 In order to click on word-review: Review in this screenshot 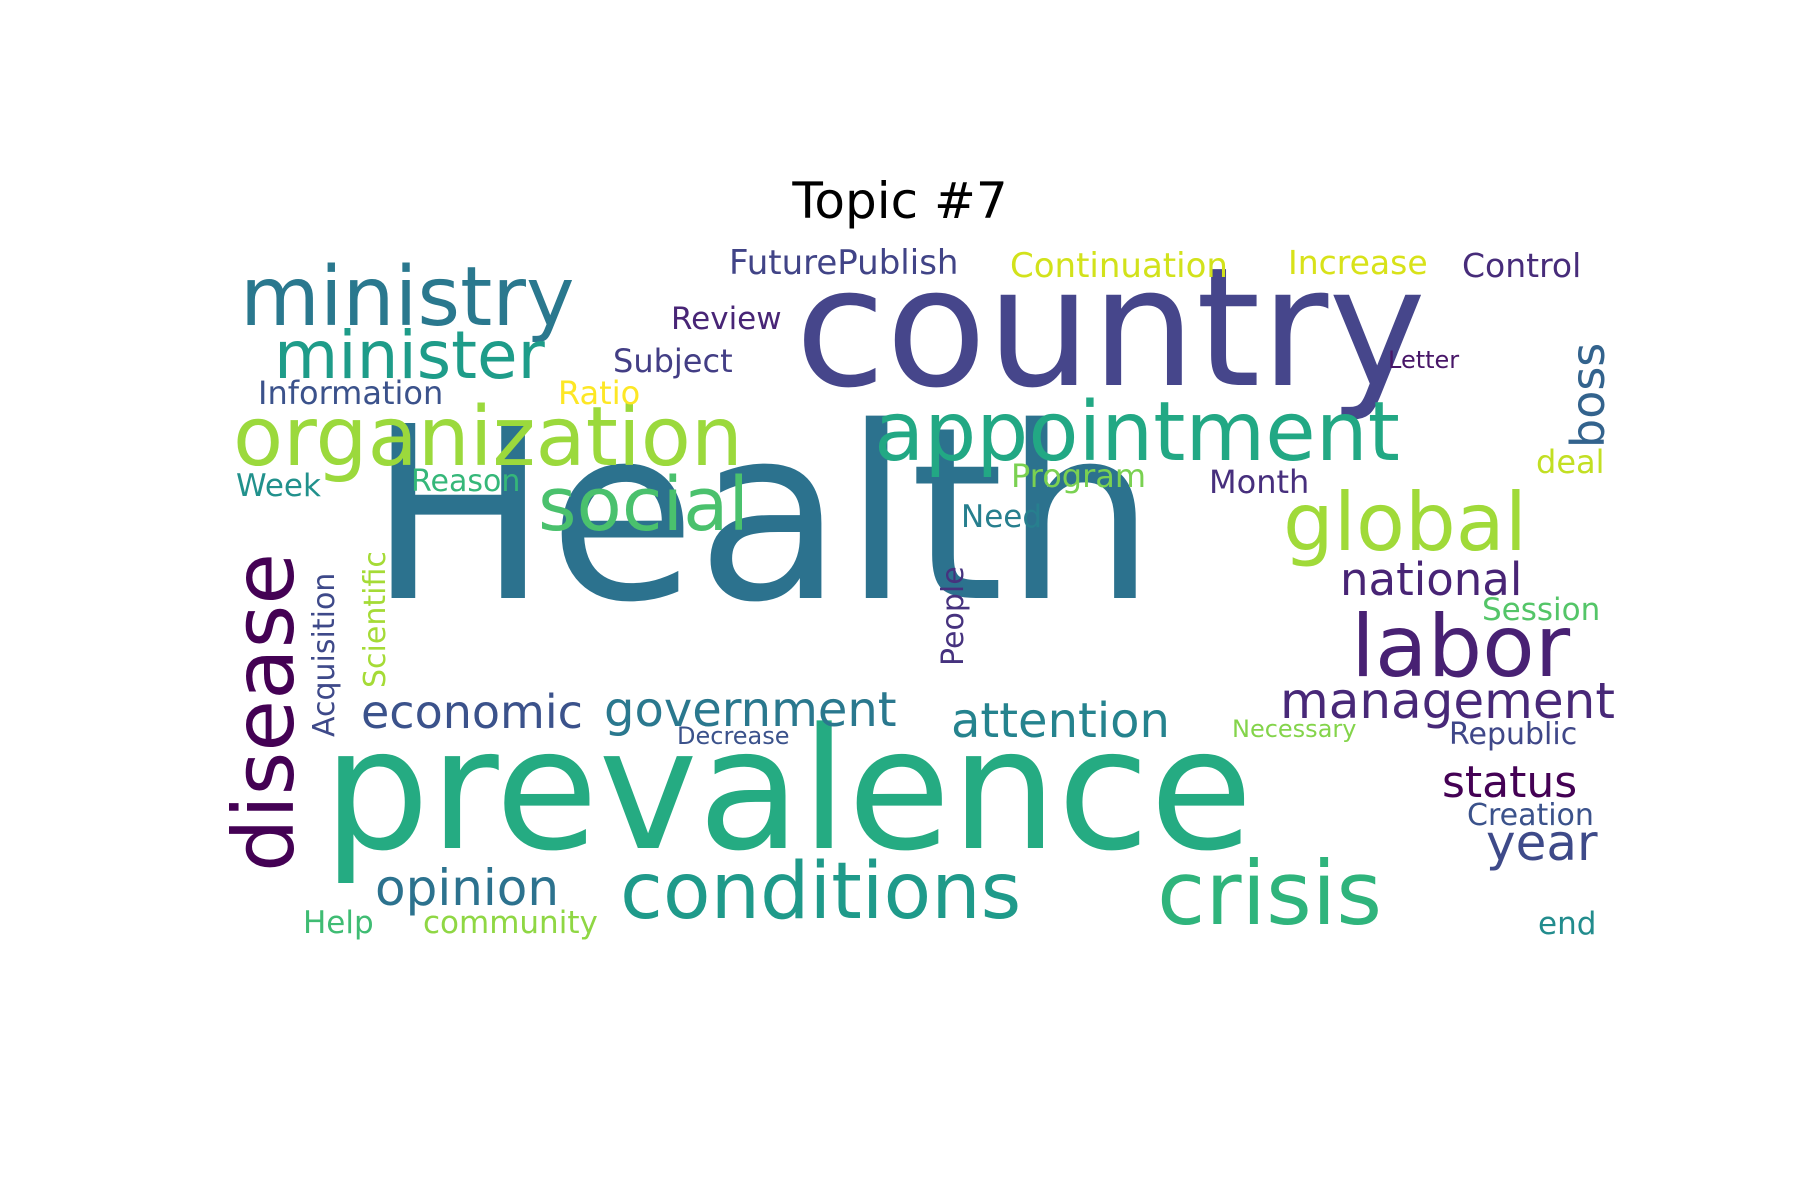, I will do `click(726, 319)`.